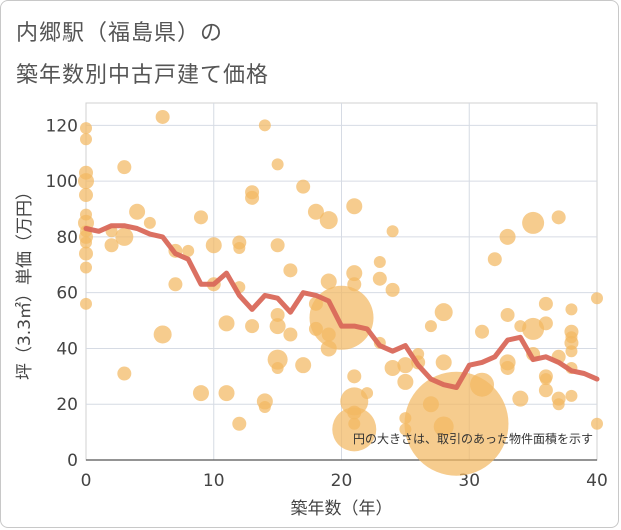 Image resolution: width=621 pixels, height=530 pixels. I want to click on y-tick-label: 100, so click(62, 182).